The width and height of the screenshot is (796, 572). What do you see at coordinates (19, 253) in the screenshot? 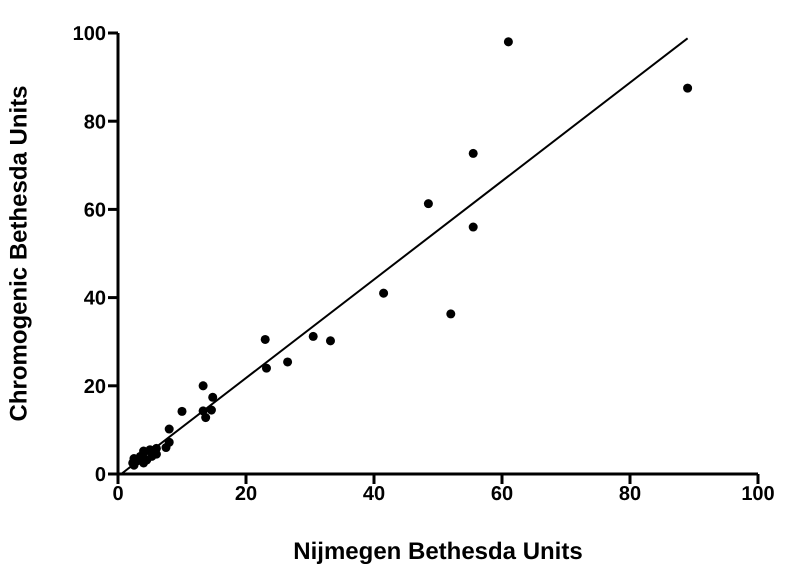
I see `y-axis-title: Chromogenic Bethesda Units` at bounding box center [19, 253].